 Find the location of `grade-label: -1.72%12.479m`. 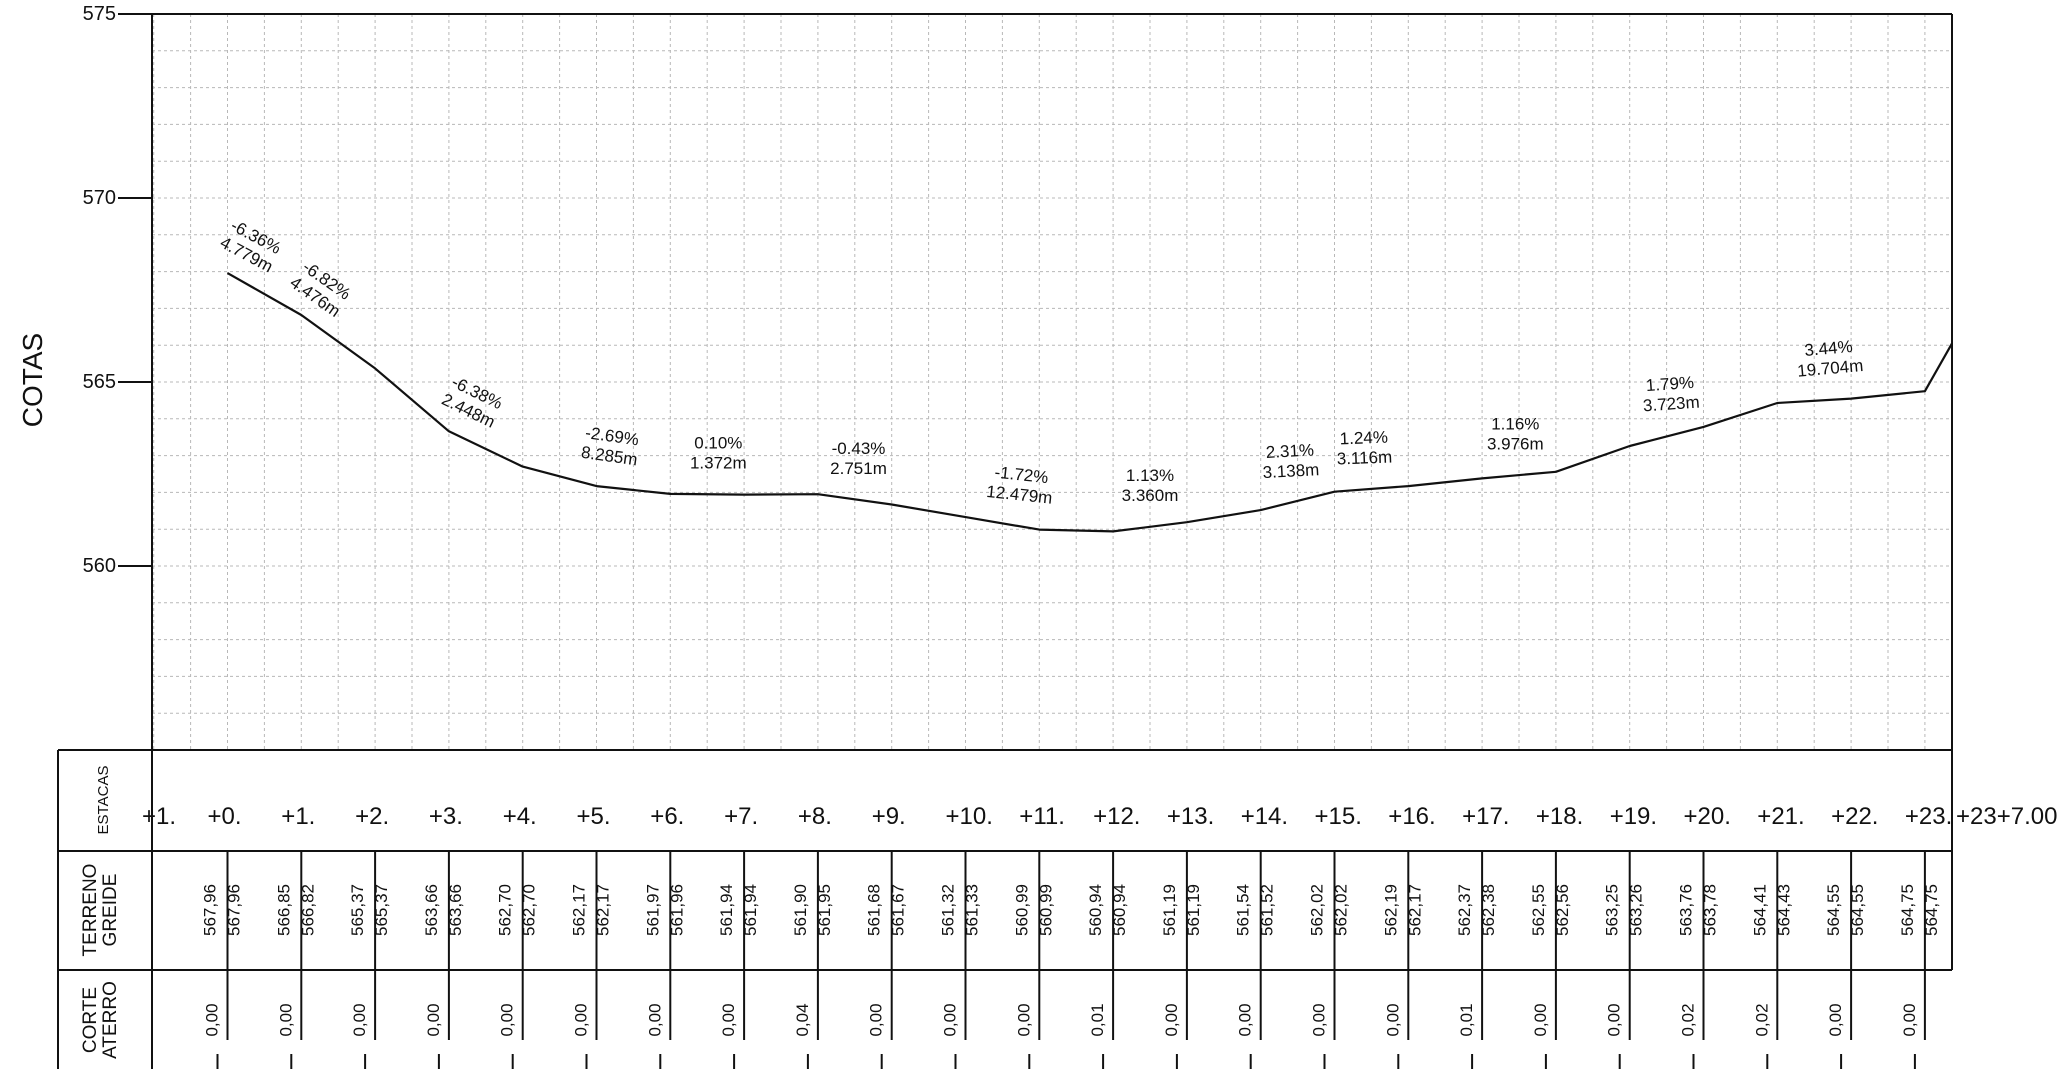

grade-label: -1.72%12.479m is located at coordinates (1019, 485).